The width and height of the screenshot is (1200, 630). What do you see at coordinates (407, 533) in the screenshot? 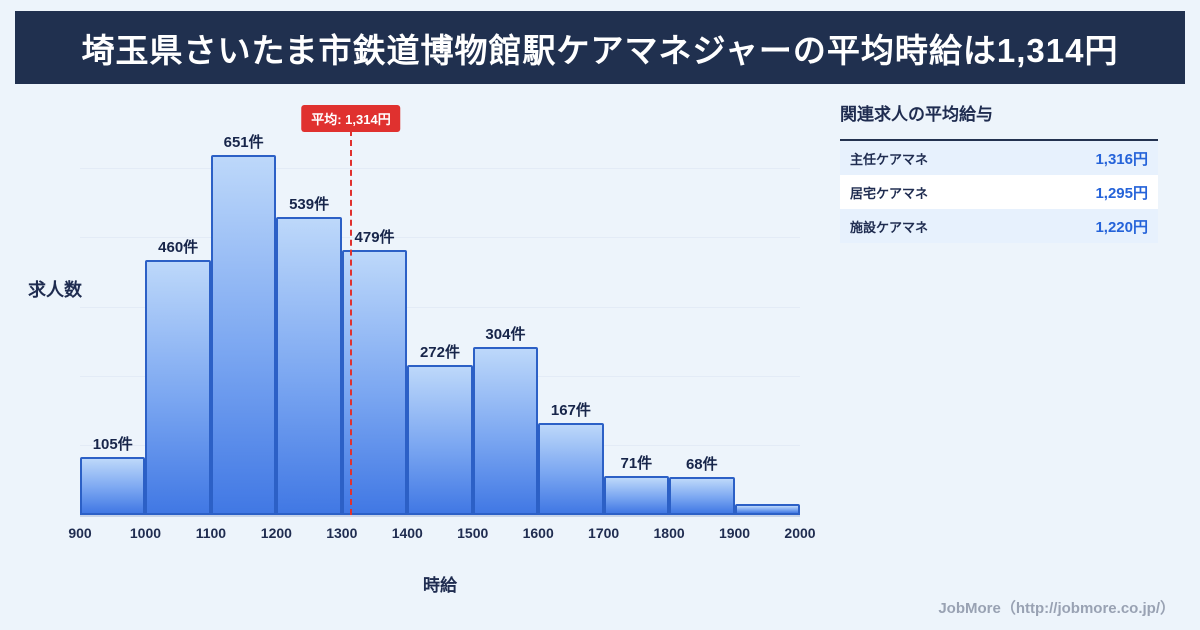
I see `x-tick-label: 1400` at bounding box center [407, 533].